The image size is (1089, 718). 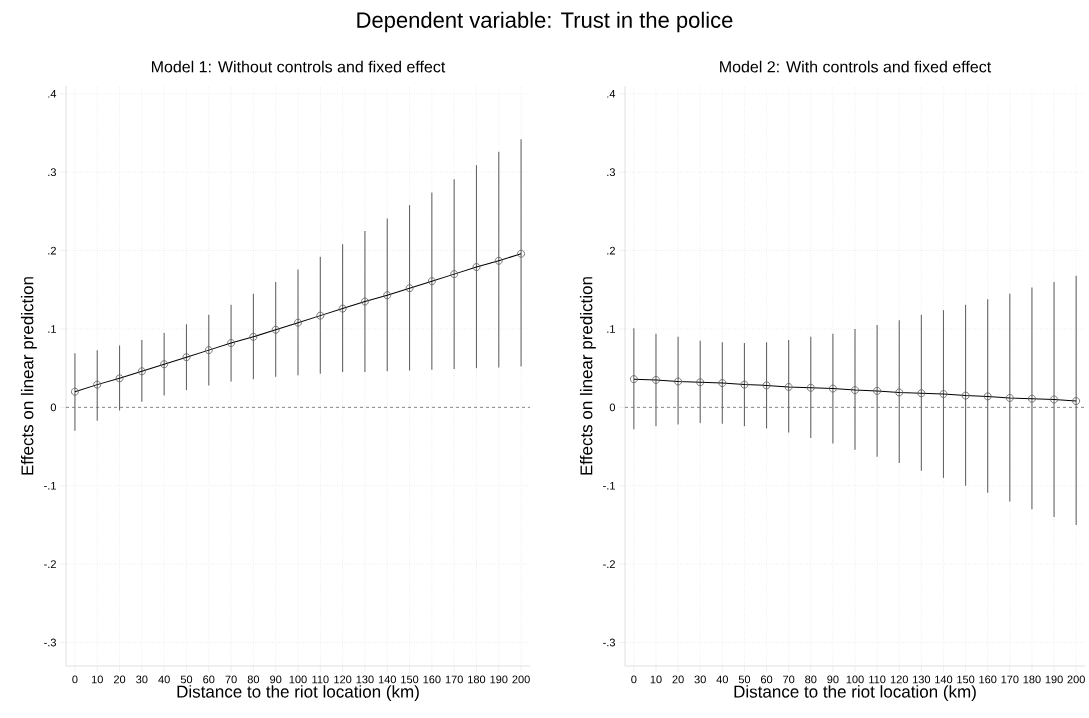 What do you see at coordinates (545, 22) in the screenshot?
I see `text: Dependent variable: Trust in the police` at bounding box center [545, 22].